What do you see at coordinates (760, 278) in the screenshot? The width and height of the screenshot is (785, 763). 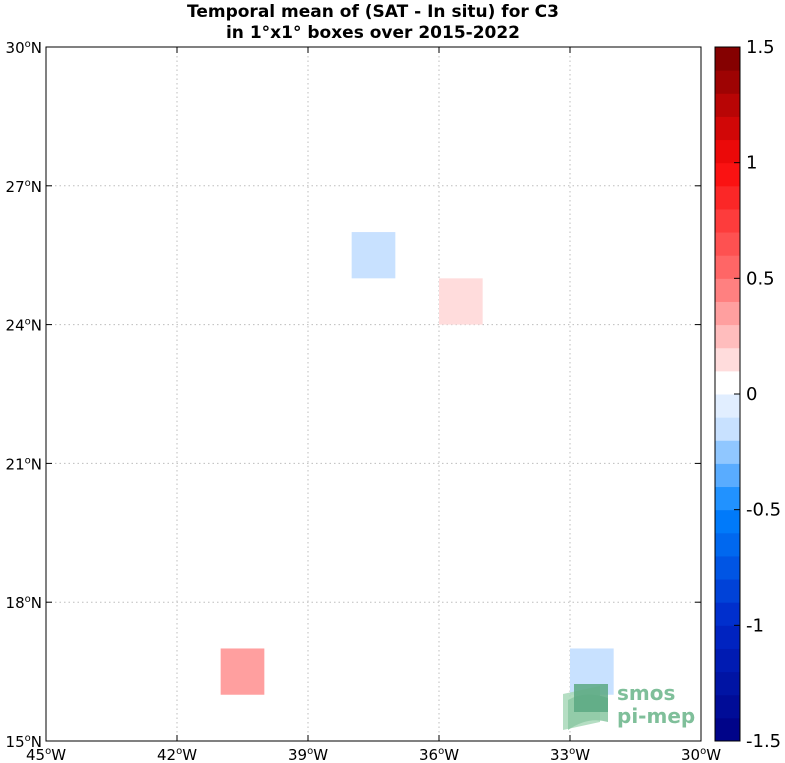 I see `colorbar-tick-label: 0.5` at bounding box center [760, 278].